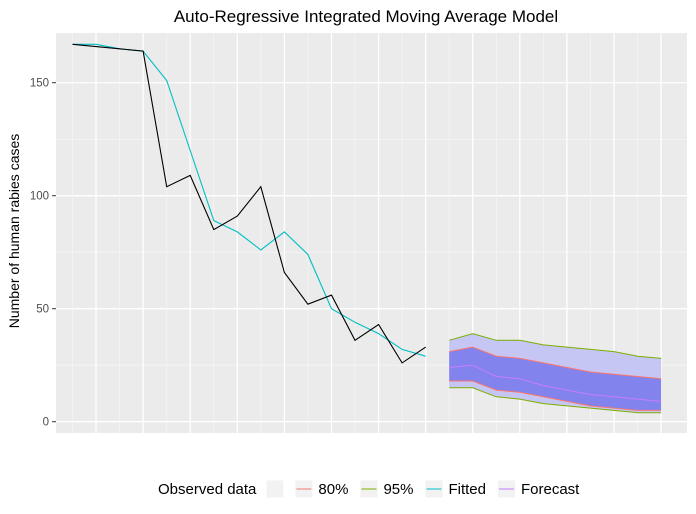 The height and width of the screenshot is (514, 696). What do you see at coordinates (46, 423) in the screenshot?
I see `y-tick-label: 0` at bounding box center [46, 423].